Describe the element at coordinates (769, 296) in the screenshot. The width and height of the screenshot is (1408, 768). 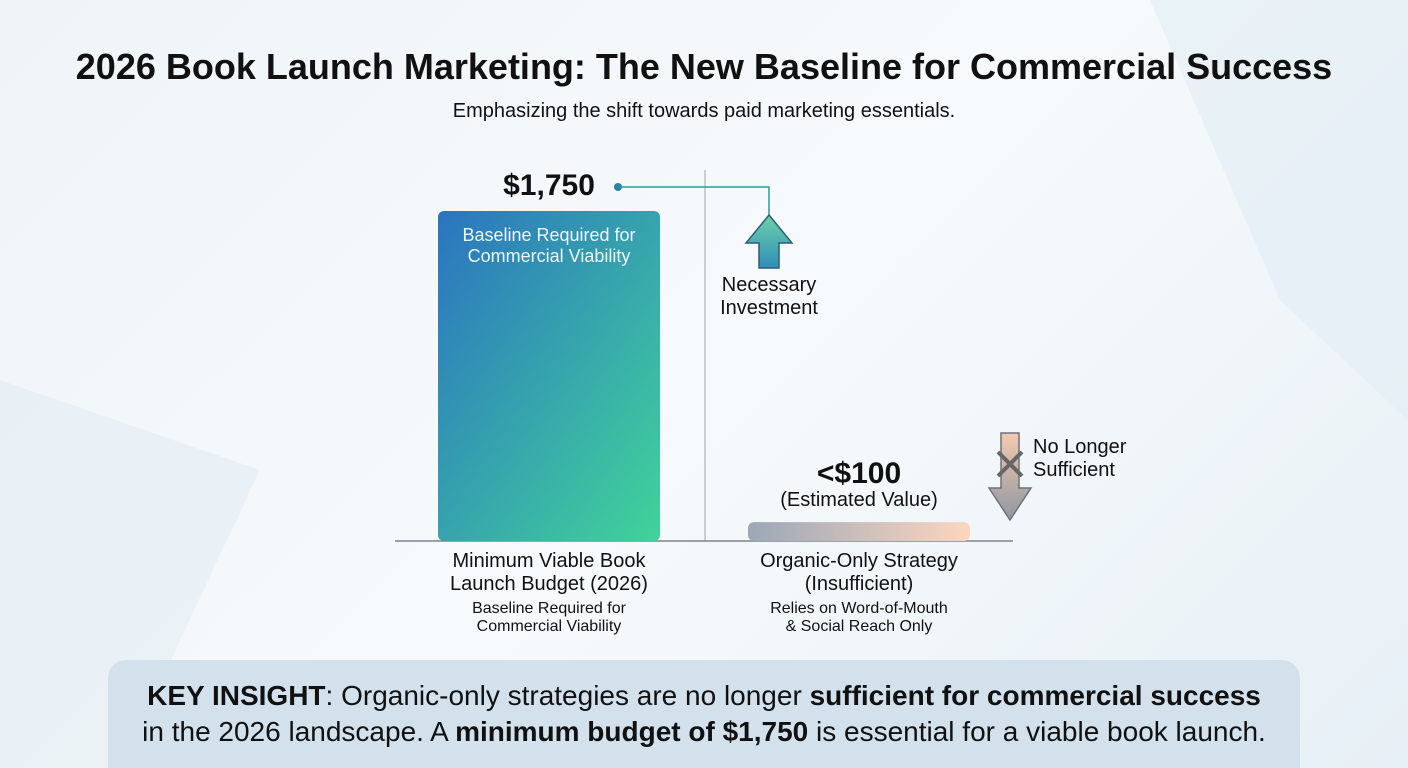
I see `up-annotation: Necessary Investment` at that location.